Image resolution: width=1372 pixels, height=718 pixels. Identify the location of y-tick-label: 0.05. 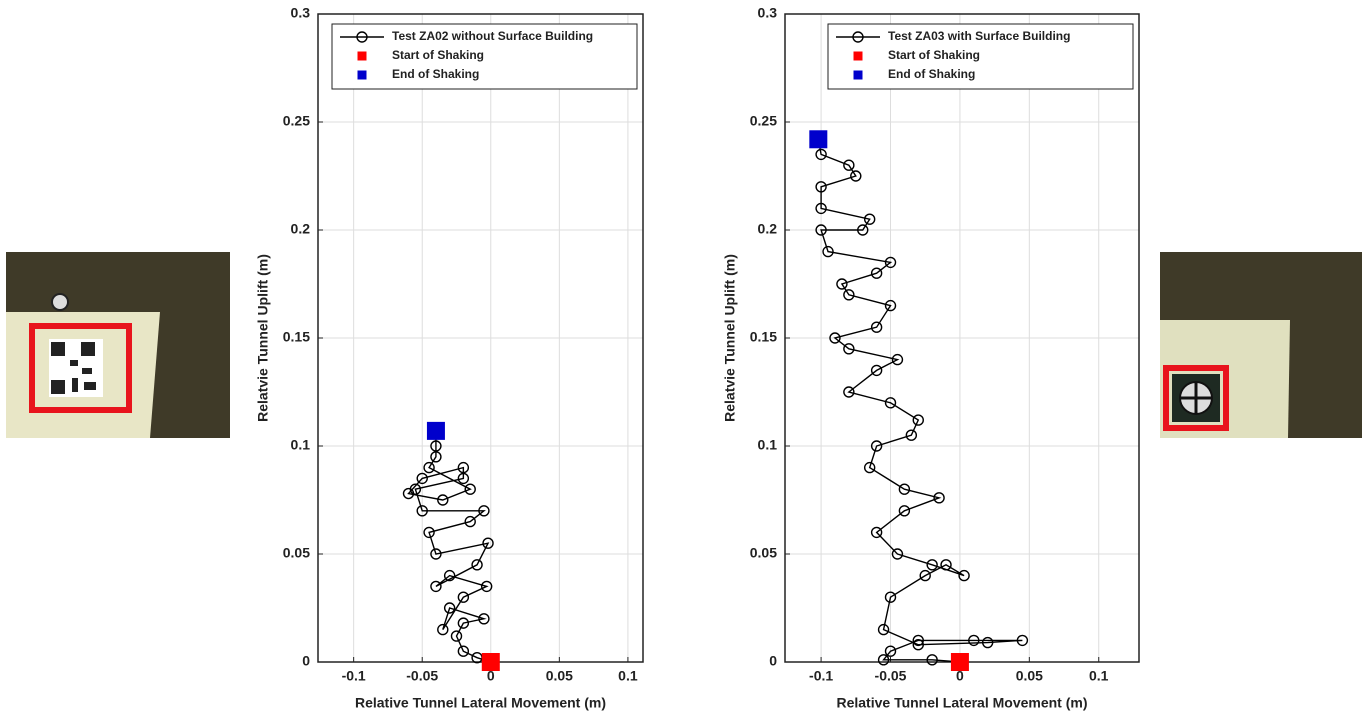
(296, 553).